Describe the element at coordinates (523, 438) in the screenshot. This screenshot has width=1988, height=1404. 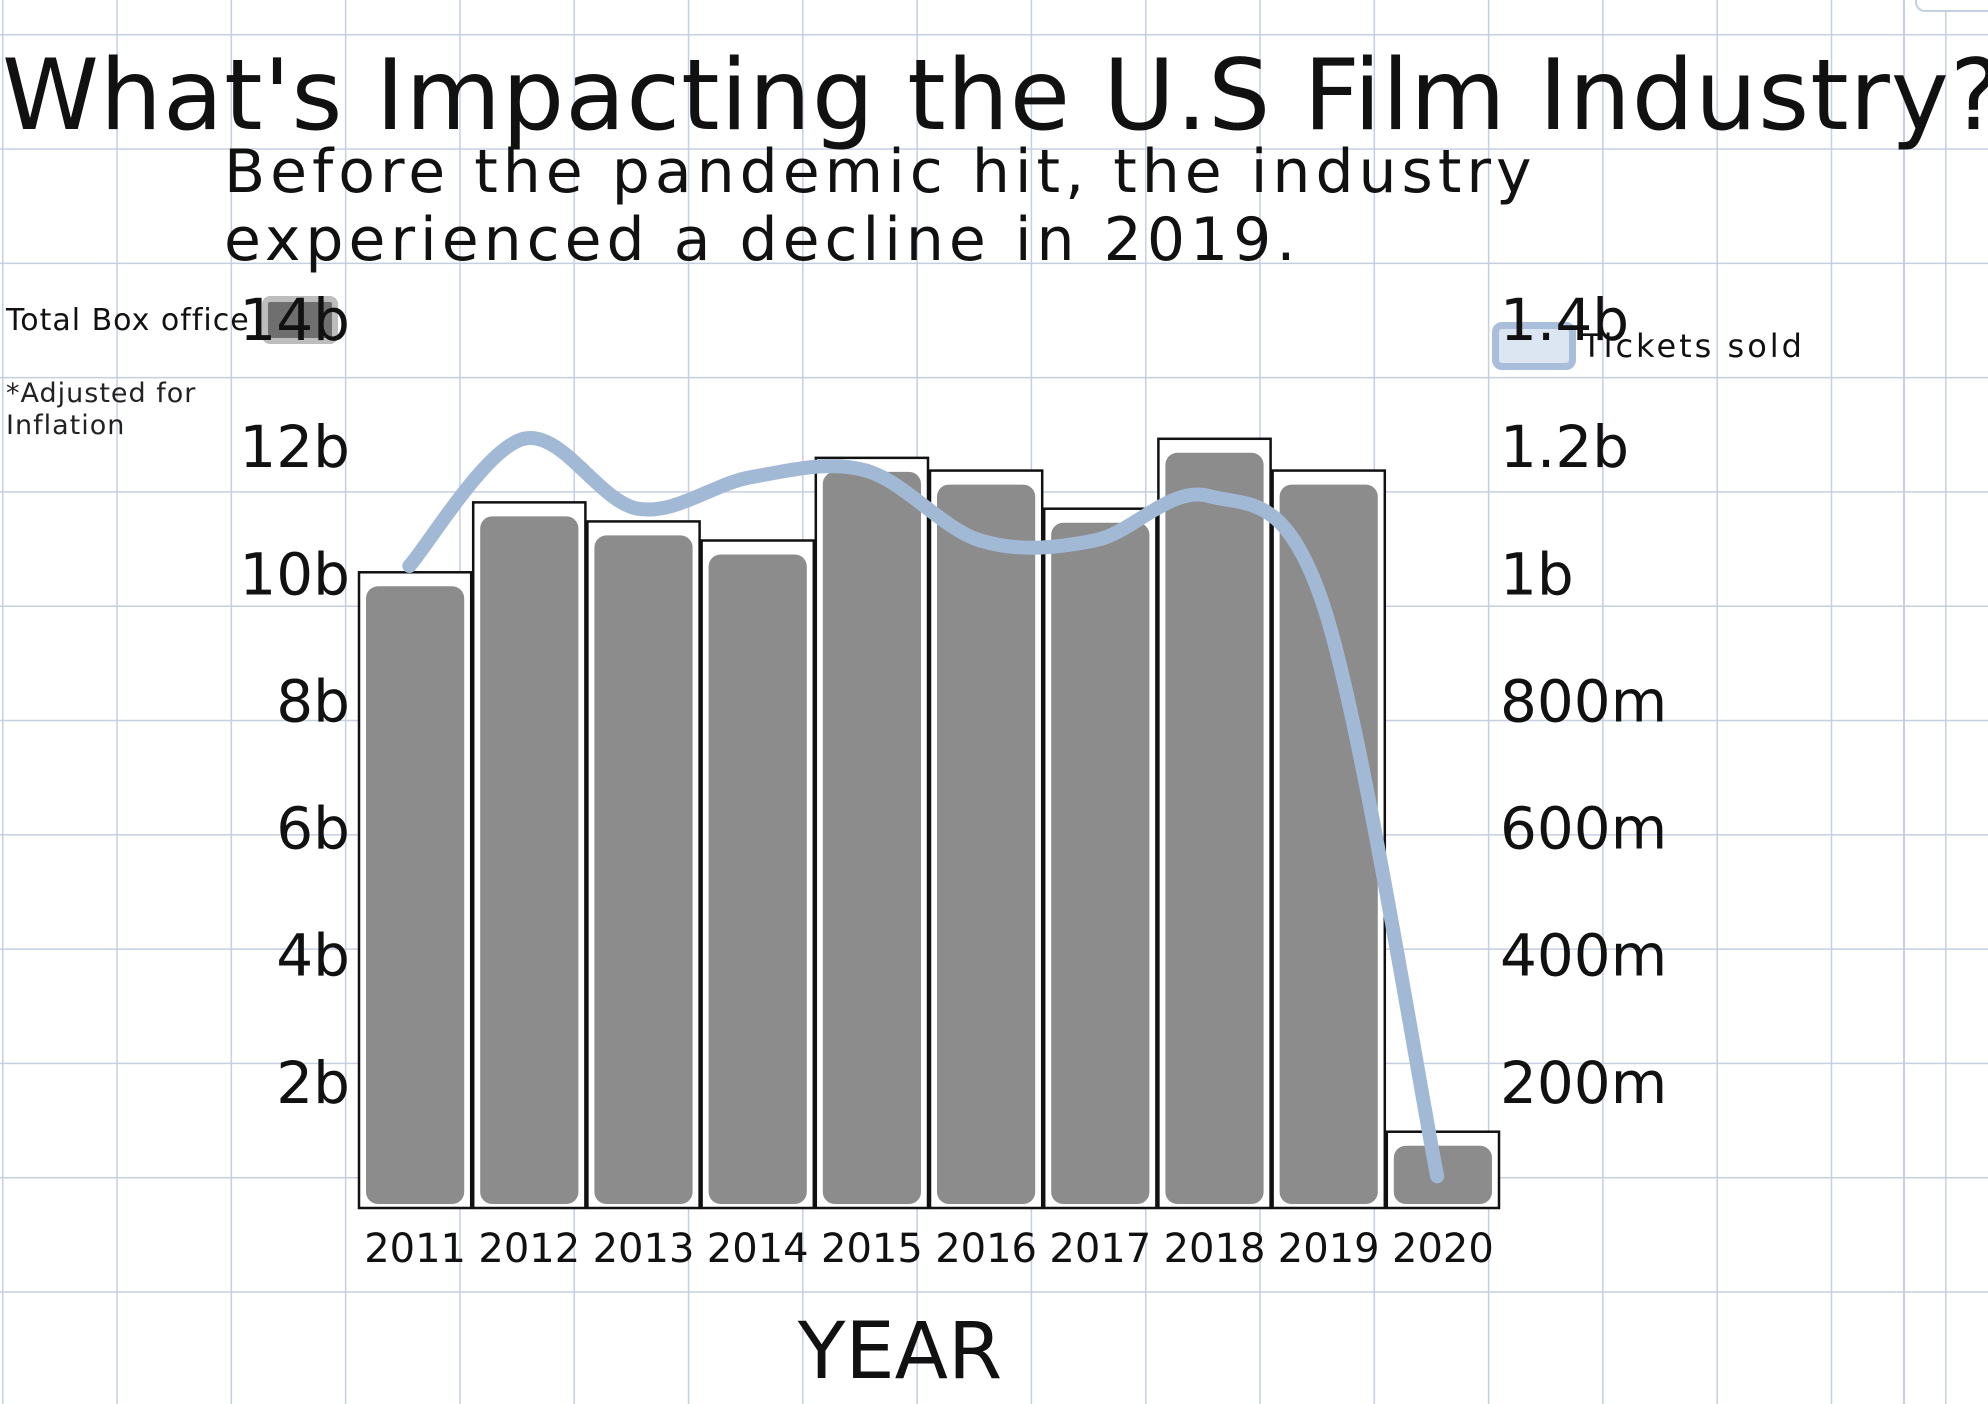
I see `tickets-point-2012` at that location.